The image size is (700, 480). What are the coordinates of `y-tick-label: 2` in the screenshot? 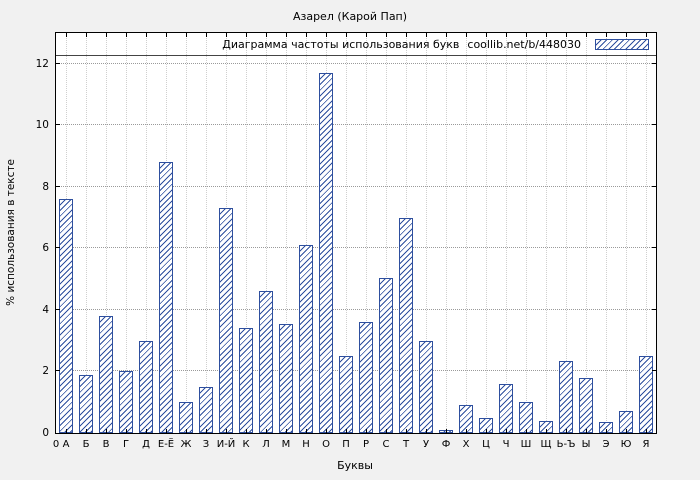 It's located at (45, 371).